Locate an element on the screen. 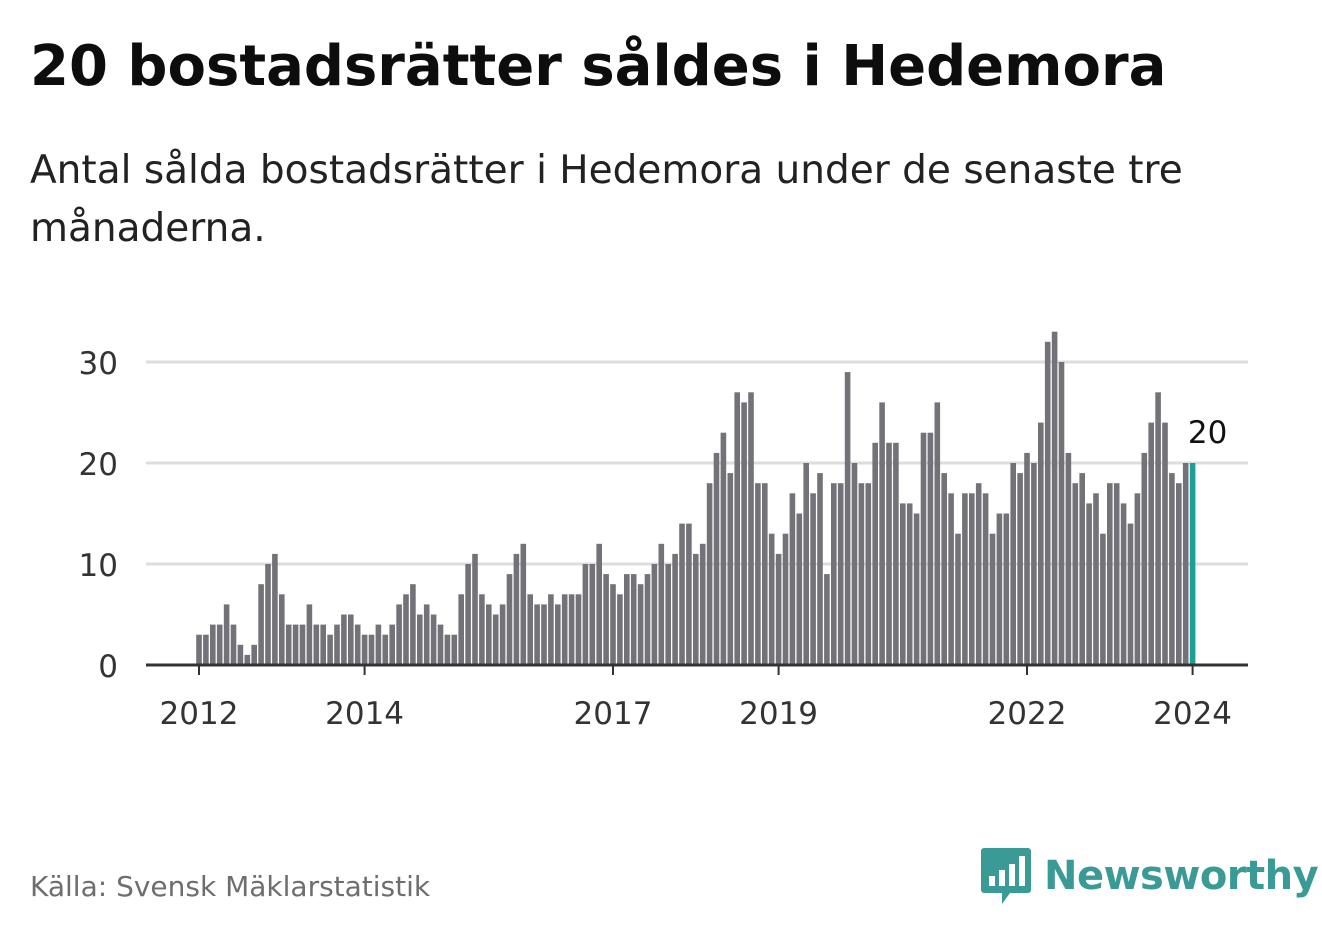 This screenshot has height=939, width=1322. brand: Newsworthy is located at coordinates (1149, 876).